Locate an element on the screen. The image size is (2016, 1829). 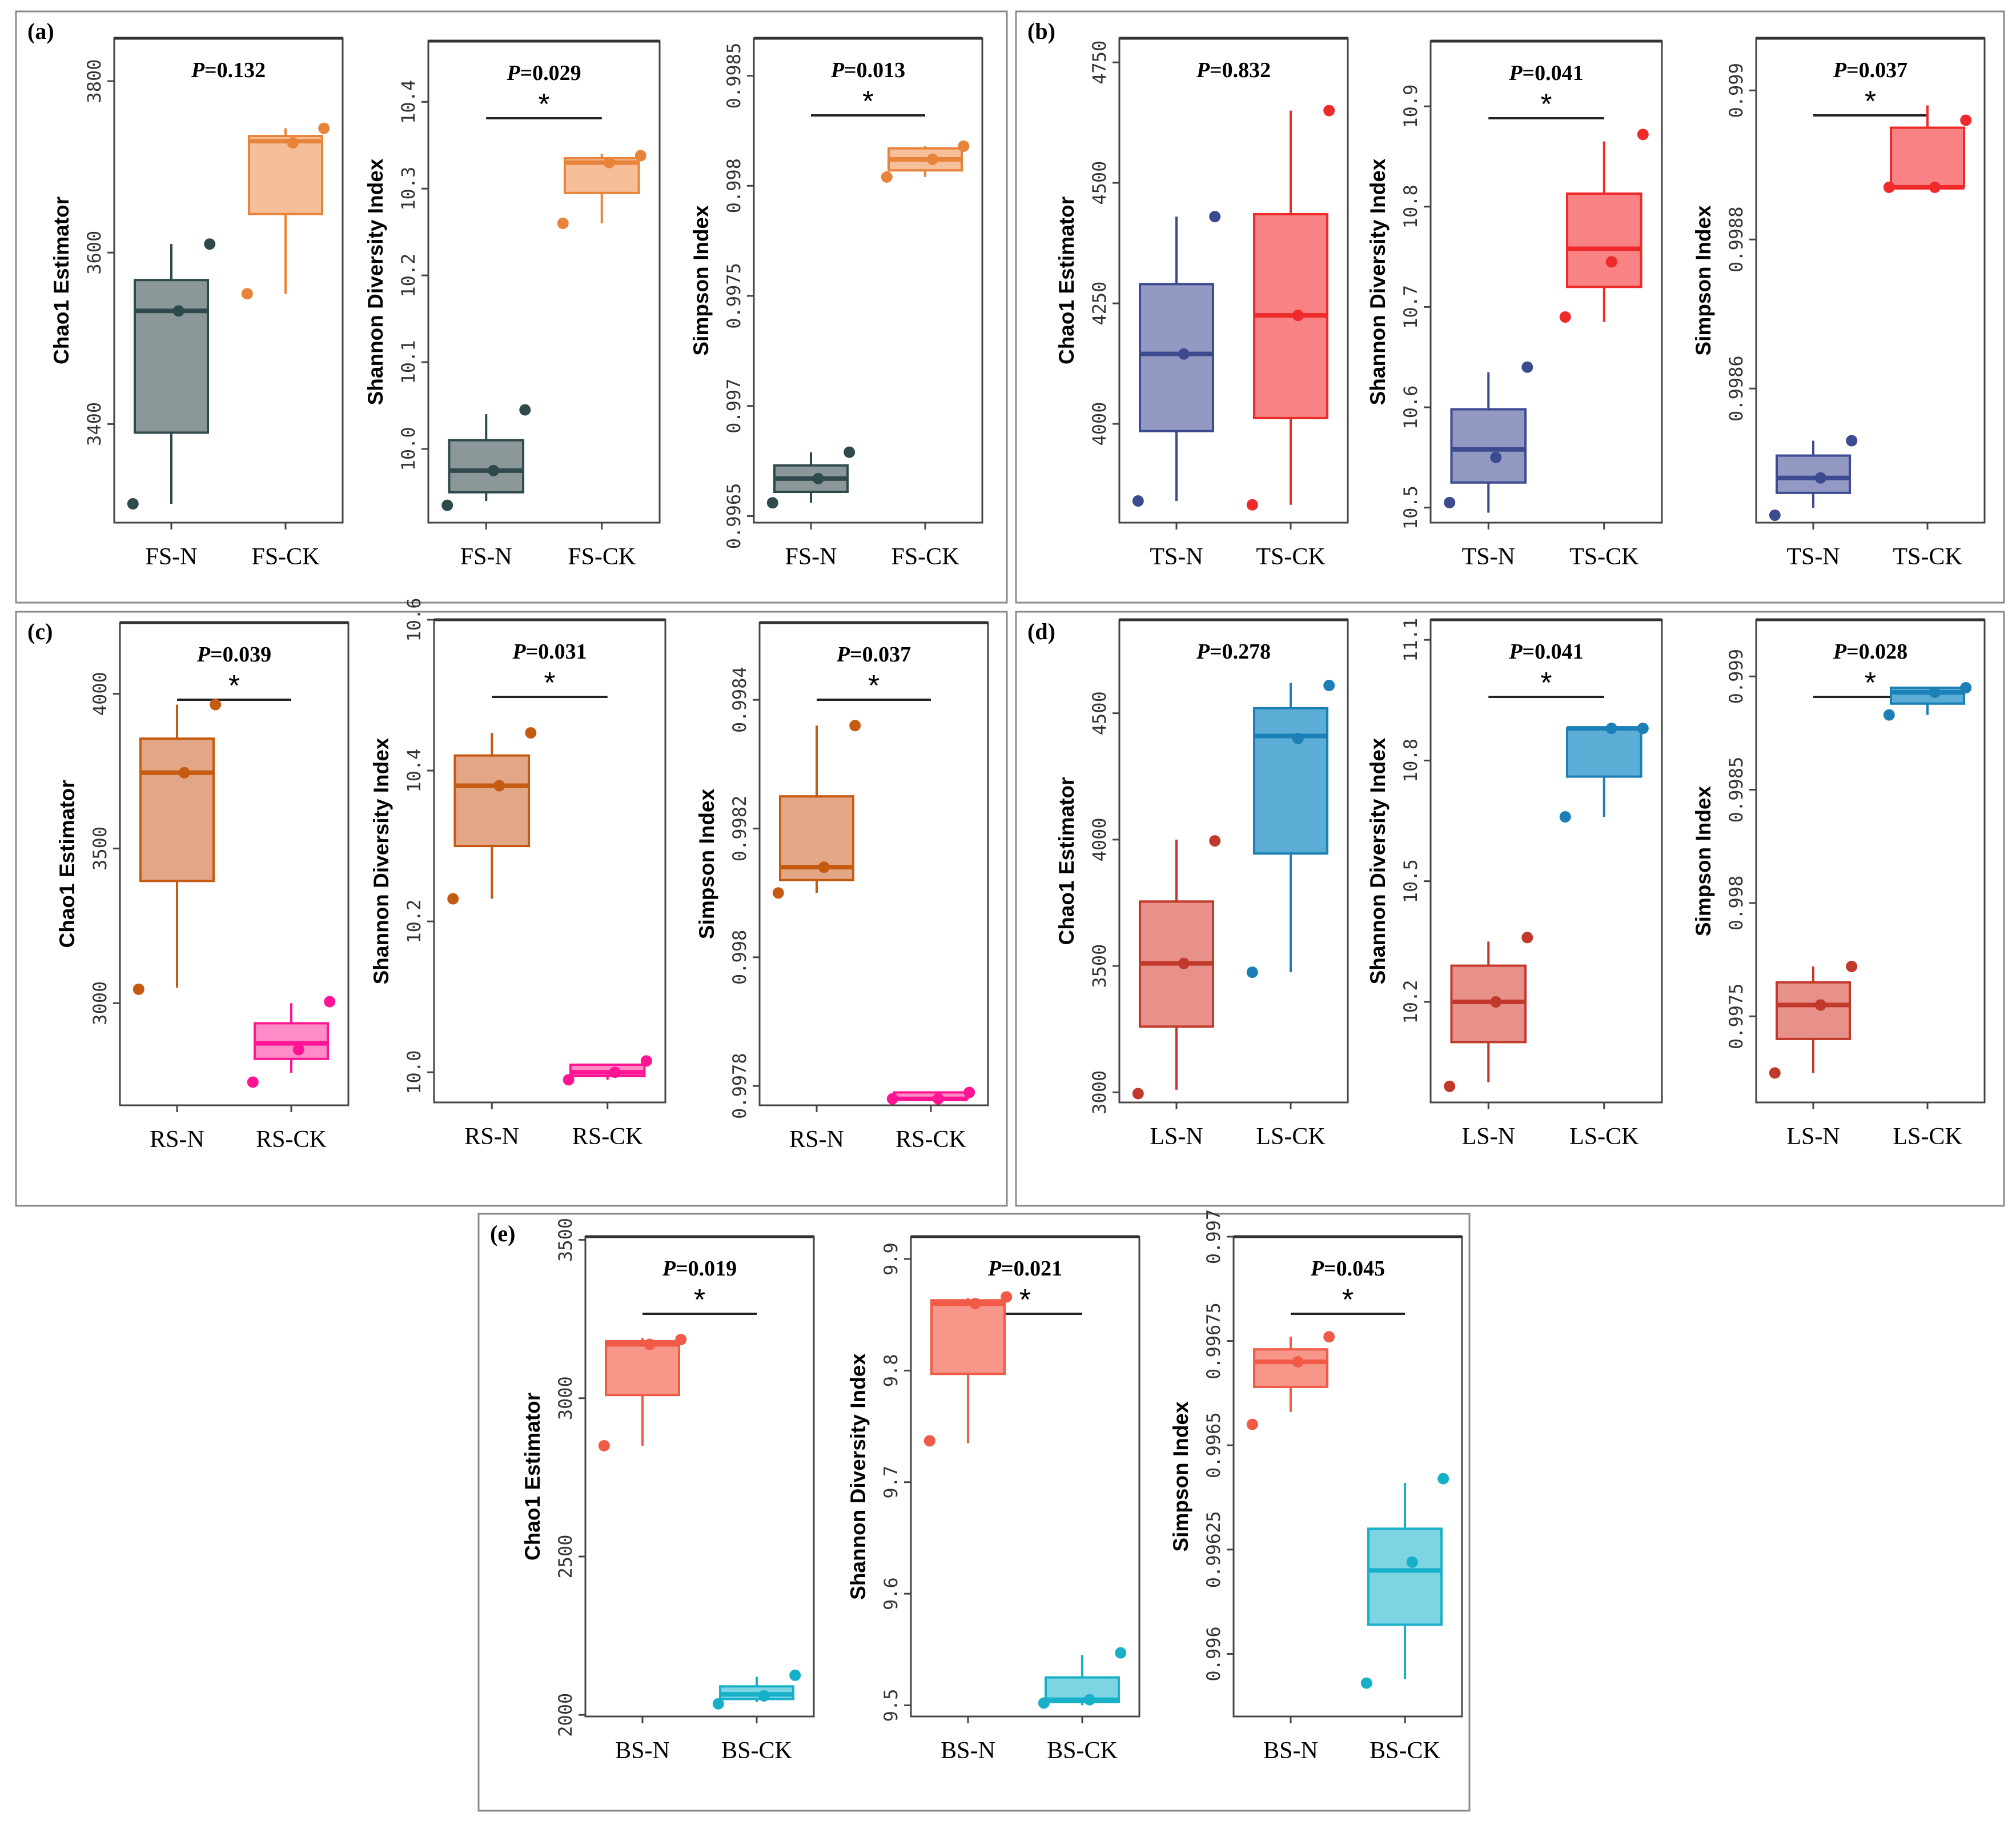
p-value-label: P=0.045 is located at coordinates (1347, 1269).